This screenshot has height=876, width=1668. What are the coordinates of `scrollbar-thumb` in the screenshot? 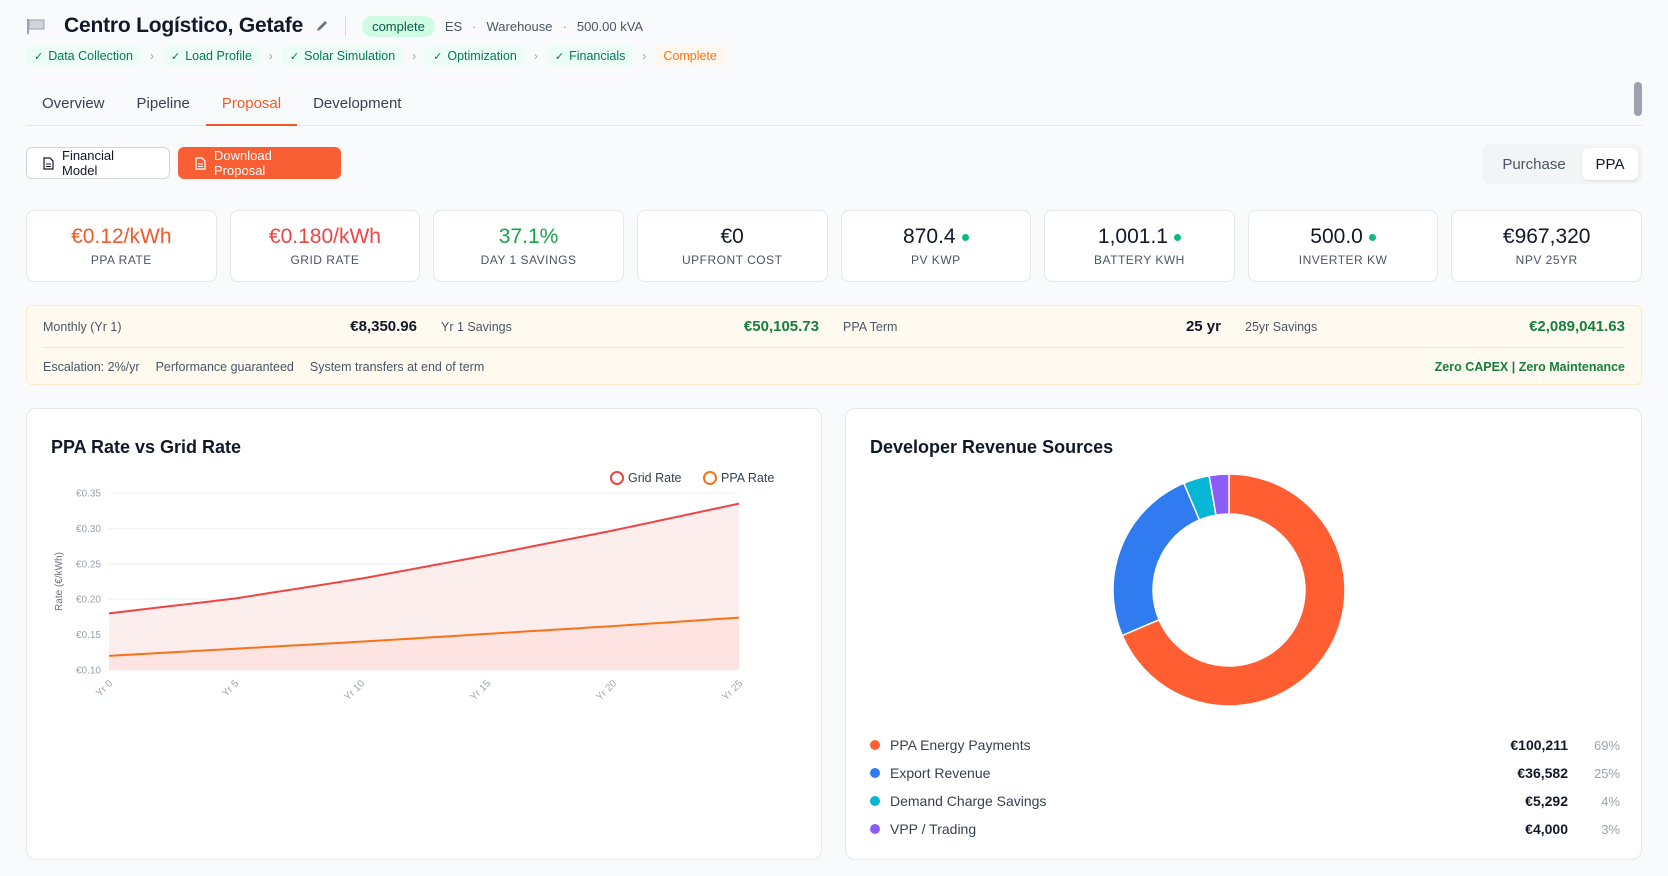 It's located at (1638, 99).